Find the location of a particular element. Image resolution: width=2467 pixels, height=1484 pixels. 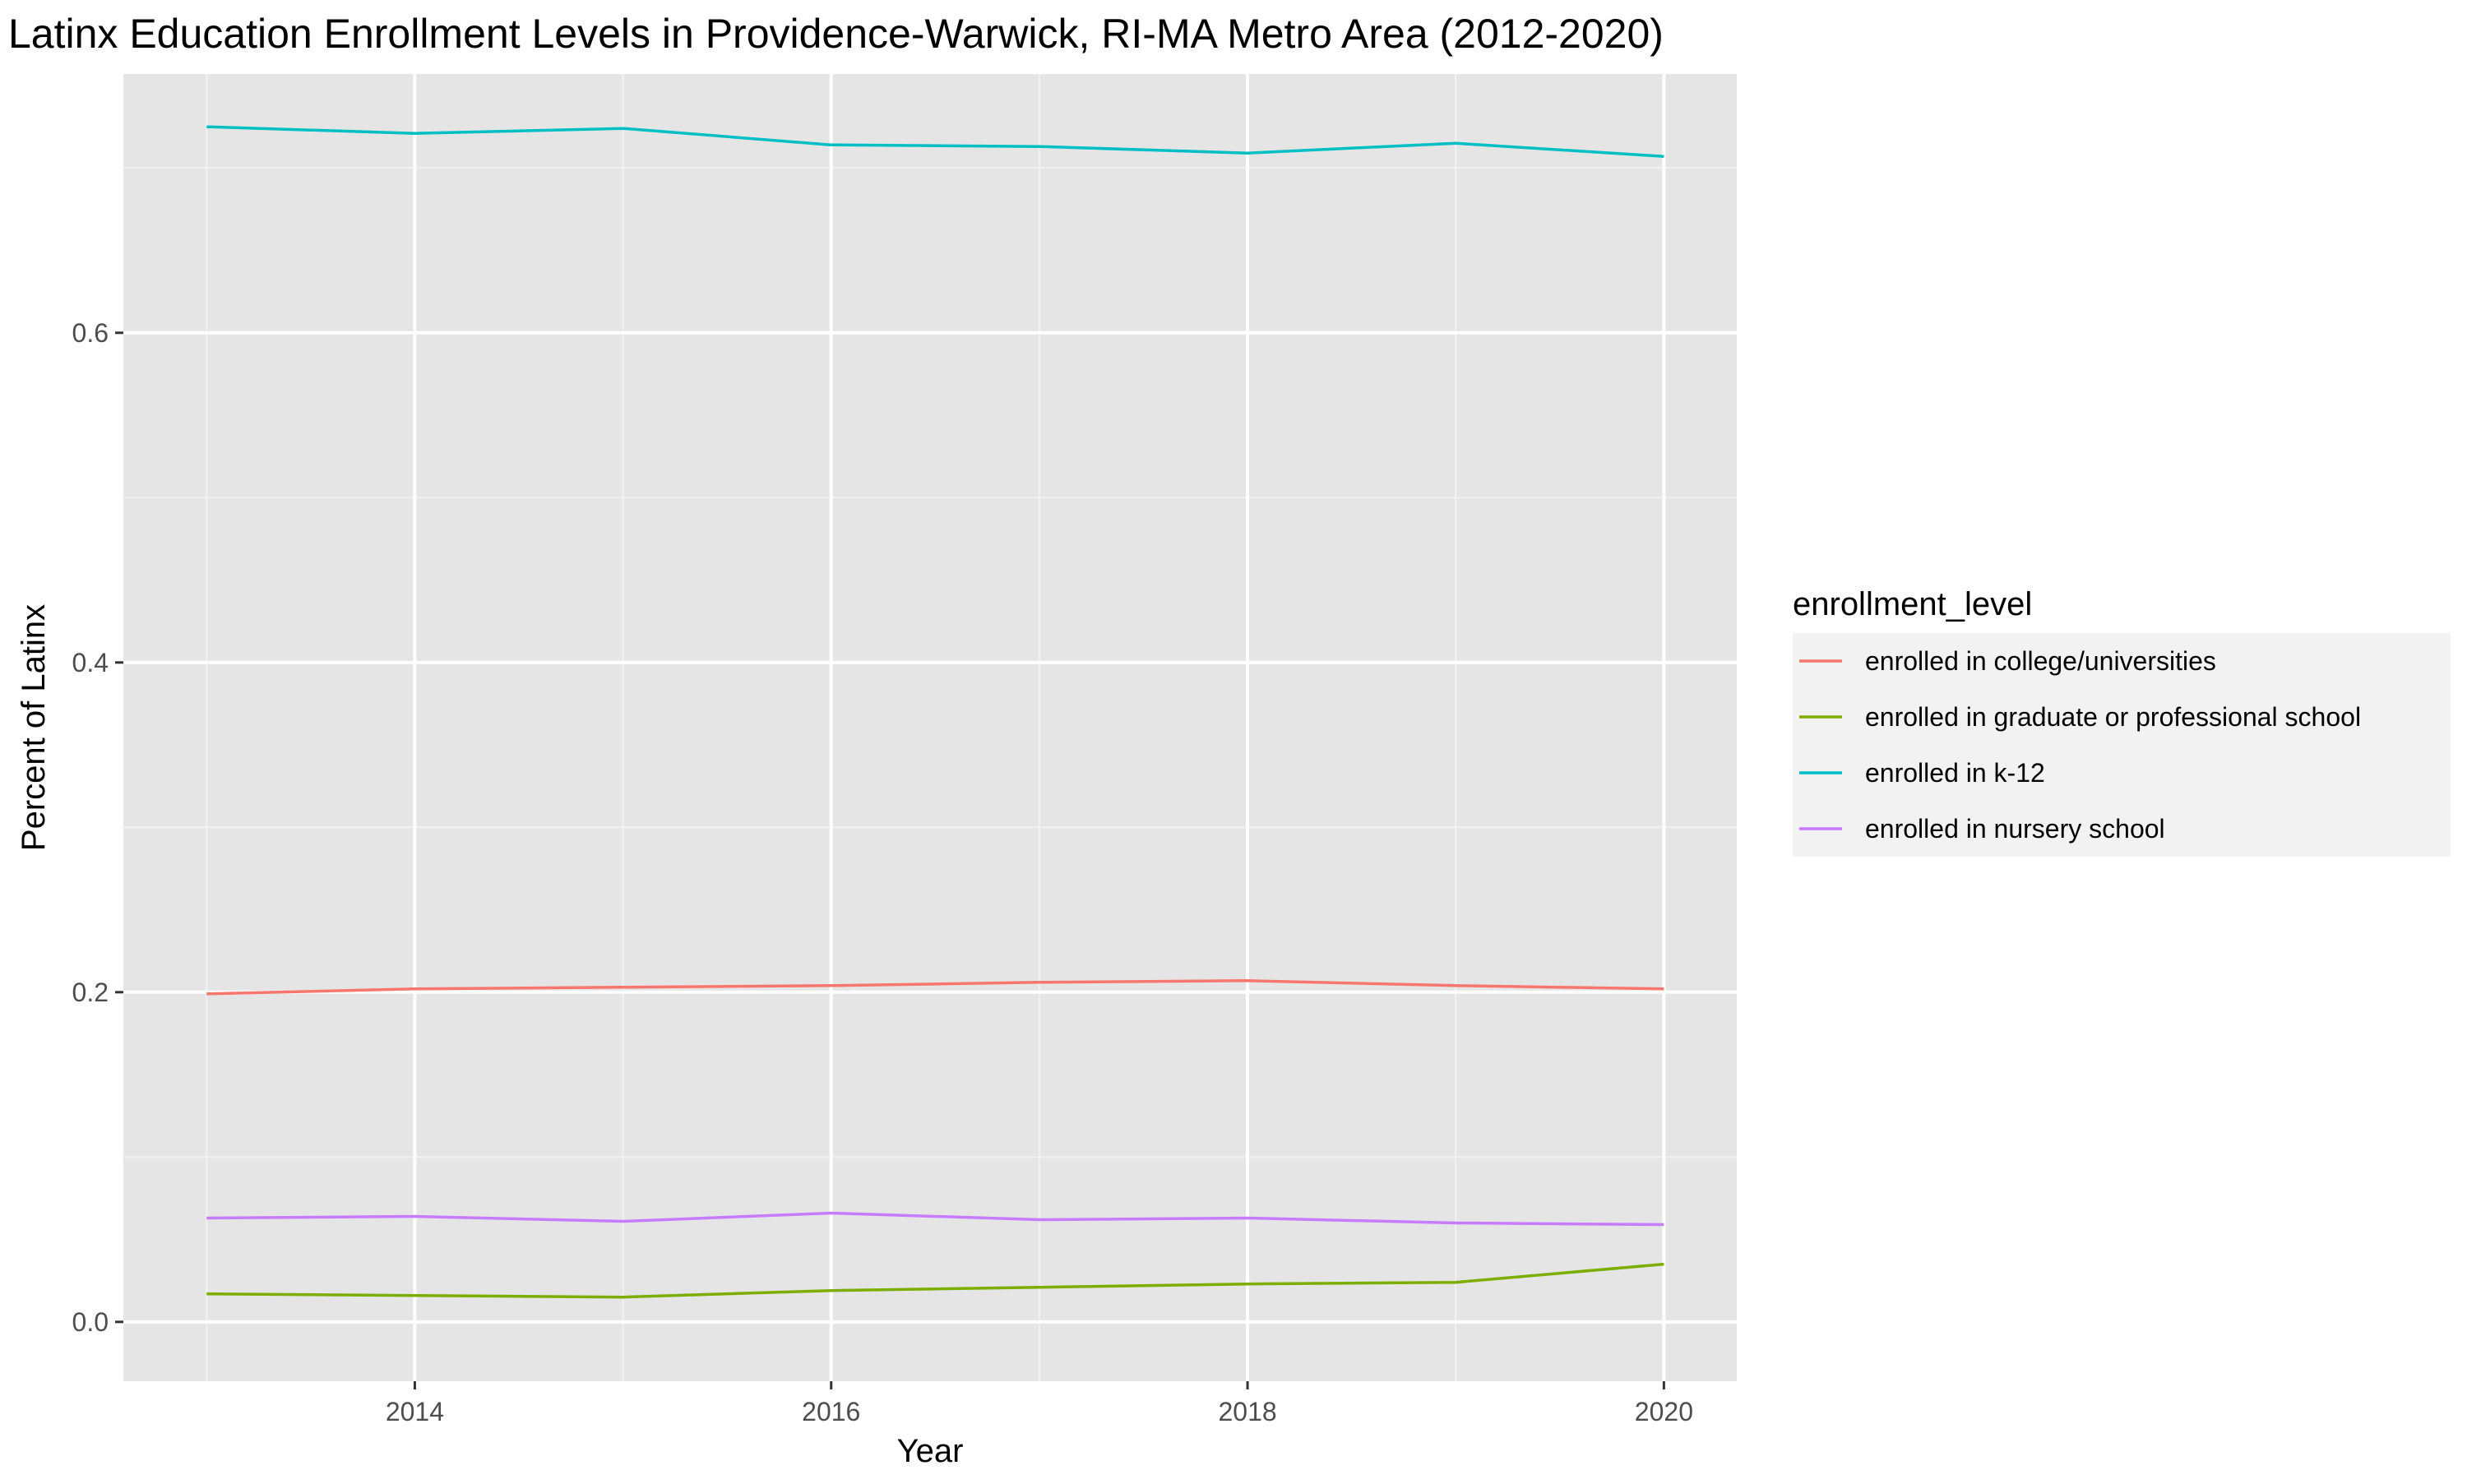

x-axis-label: Year is located at coordinates (930, 1451).